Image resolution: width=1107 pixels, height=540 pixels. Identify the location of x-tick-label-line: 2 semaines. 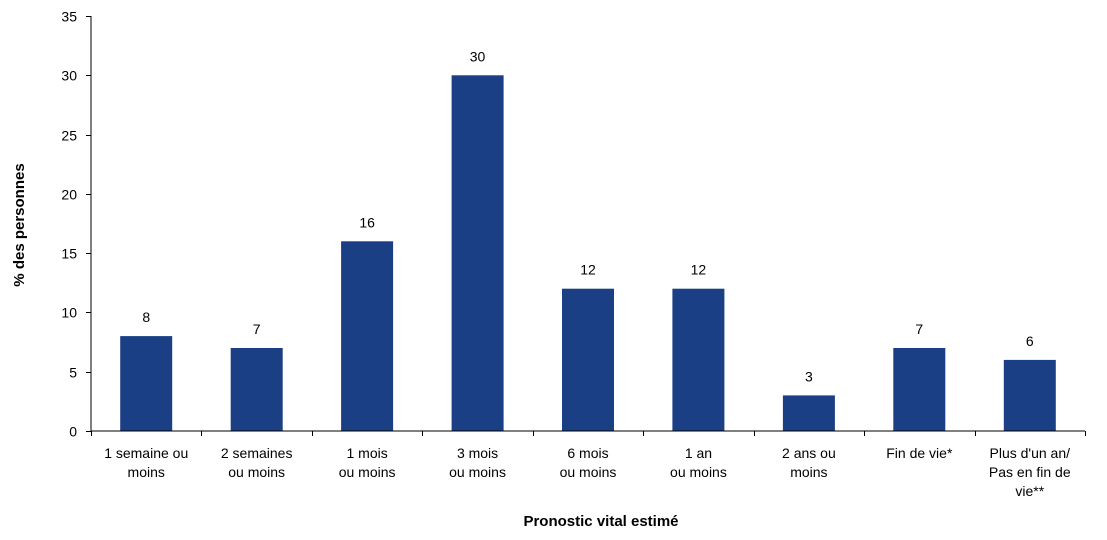
(257, 453).